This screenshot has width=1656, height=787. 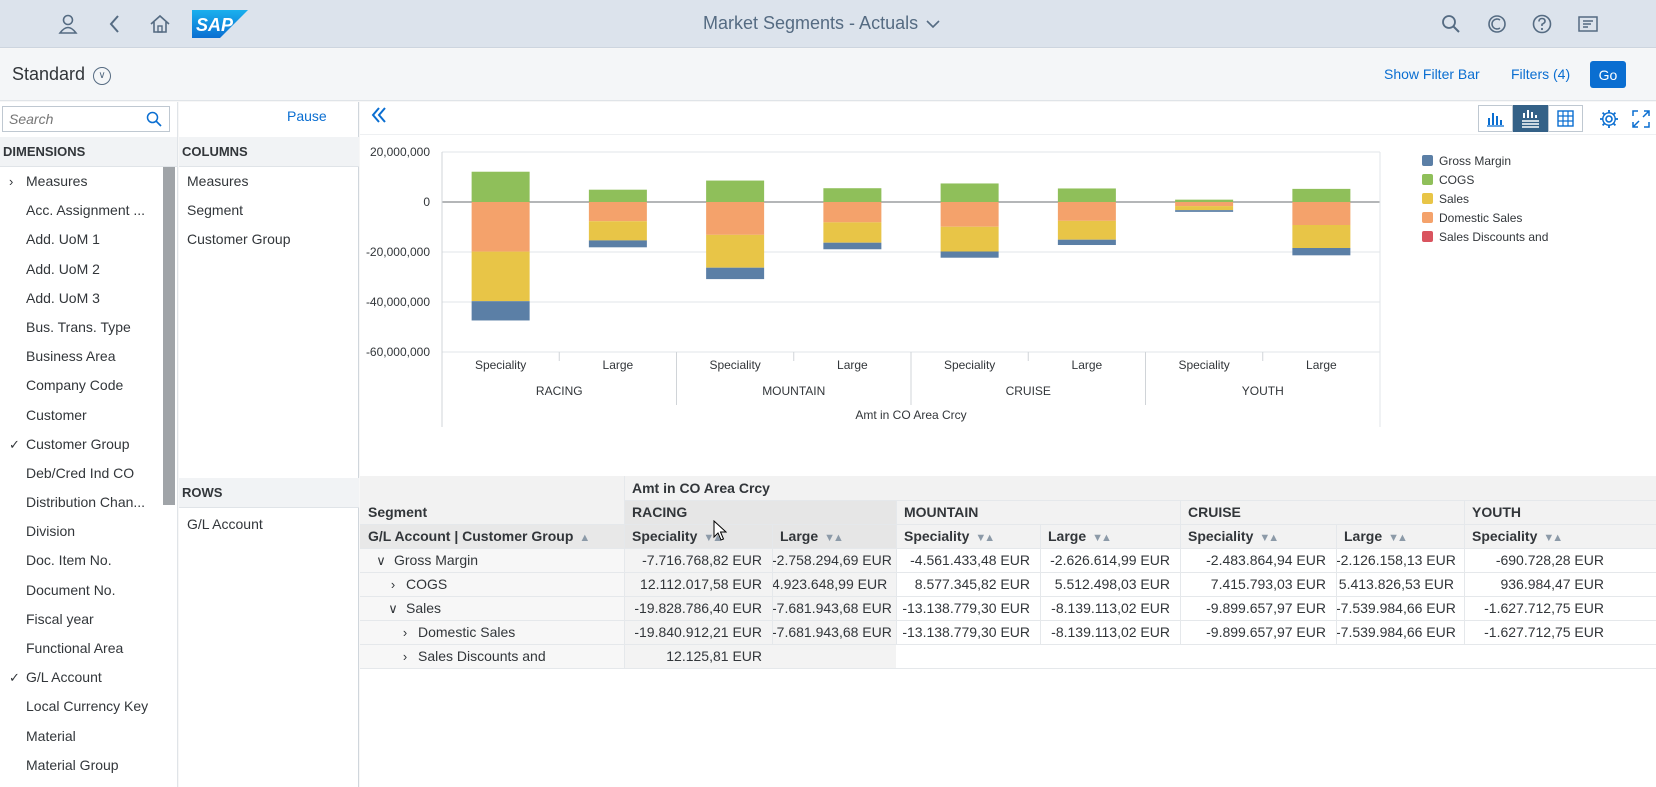 What do you see at coordinates (115, 24) in the screenshot?
I see `back-icon` at bounding box center [115, 24].